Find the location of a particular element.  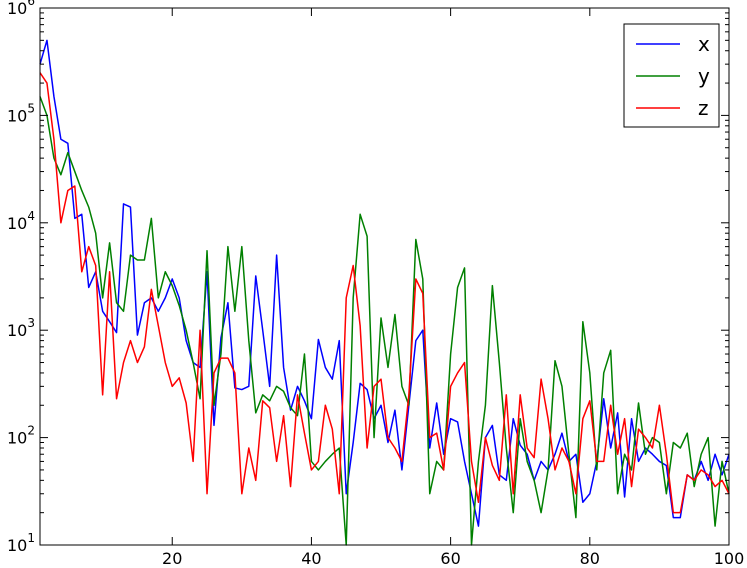

legend: xyz is located at coordinates (671, 75).